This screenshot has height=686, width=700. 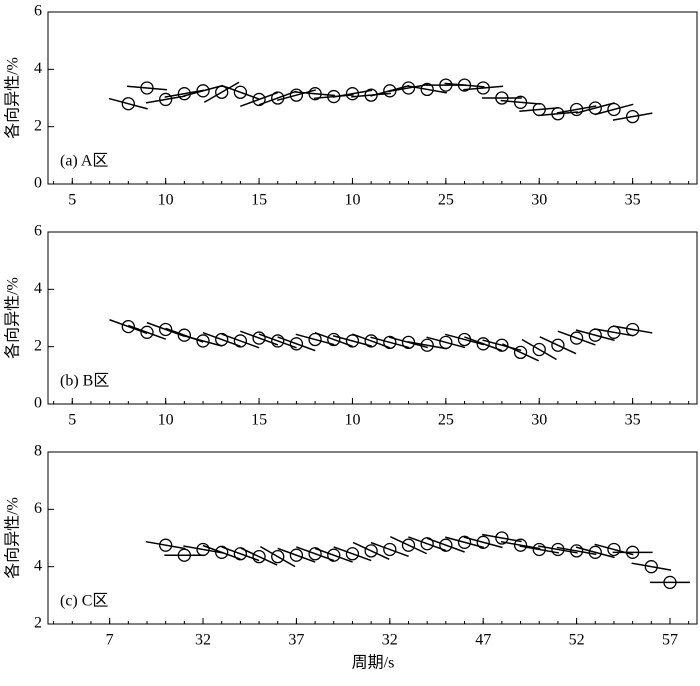 What do you see at coordinates (84, 381) in the screenshot?
I see `panel-label: (b) B区` at bounding box center [84, 381].